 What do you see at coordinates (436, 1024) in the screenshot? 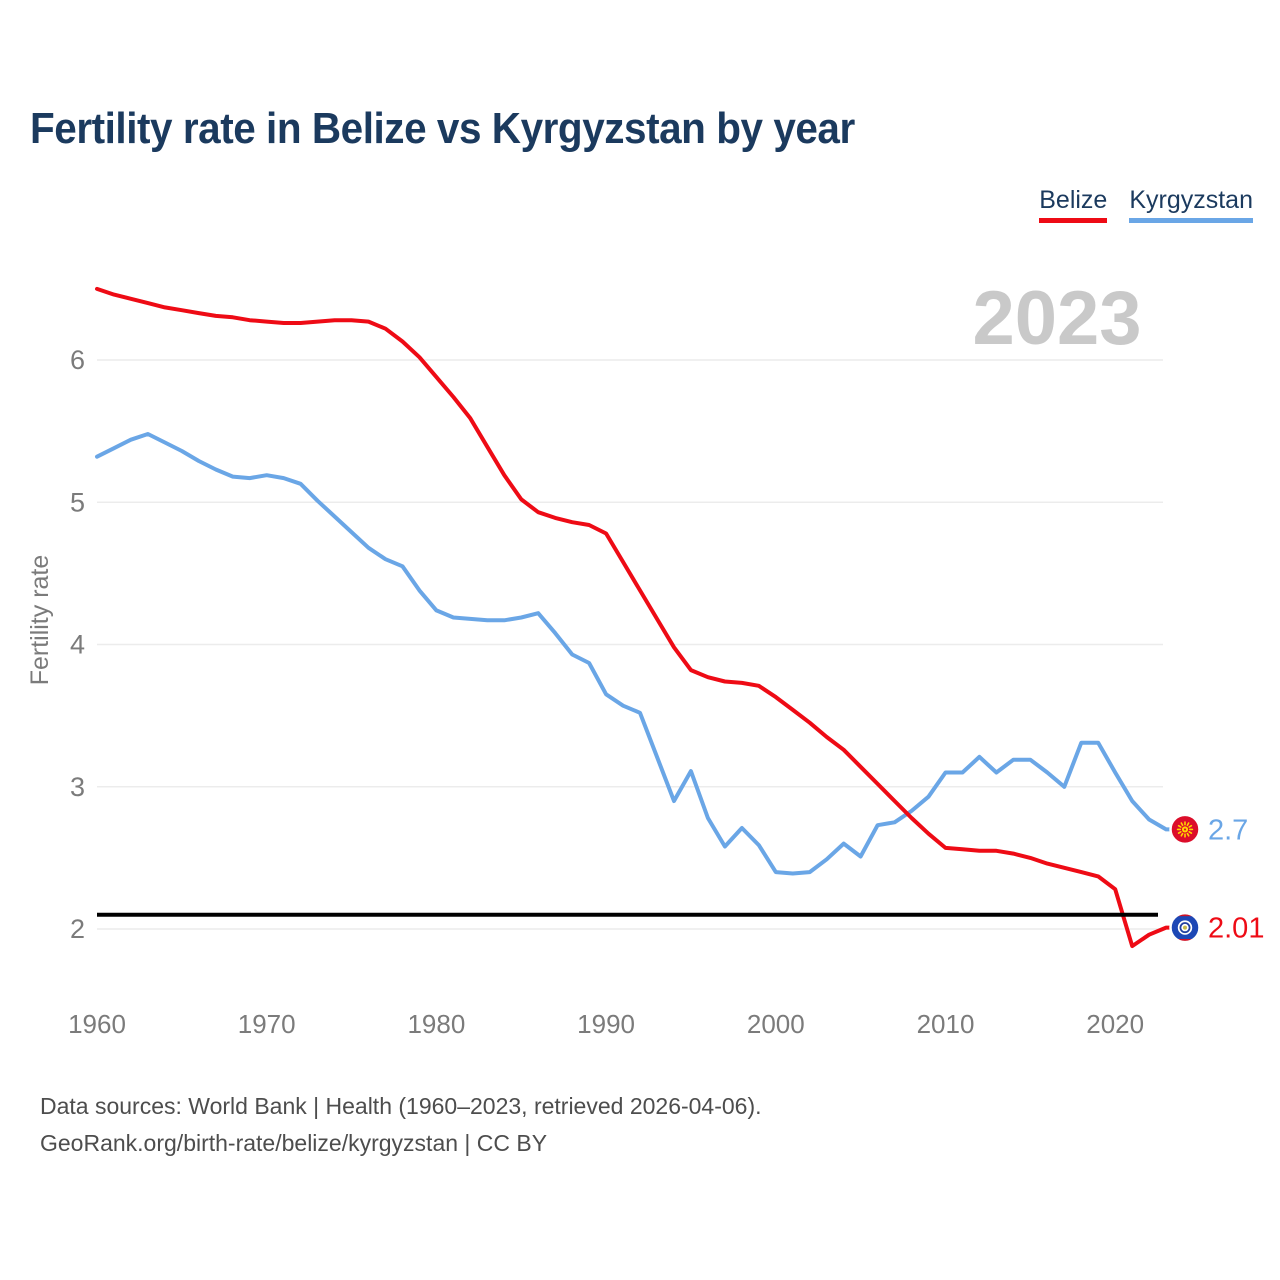
I see `x-tick-label: 1980` at bounding box center [436, 1024].